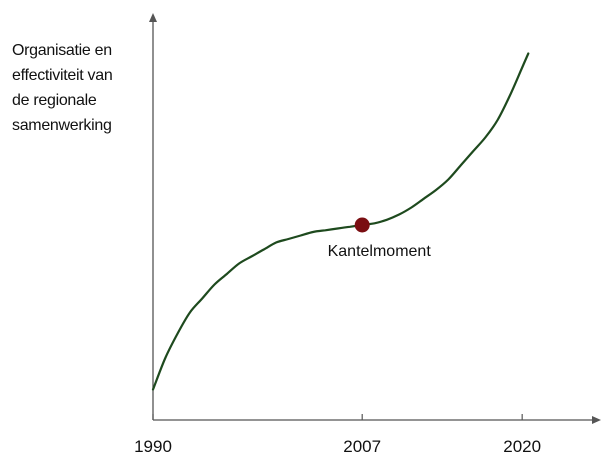 The width and height of the screenshot is (601, 463). Describe the element at coordinates (362, 446) in the screenshot. I see `x-tick-label: 2007` at that location.